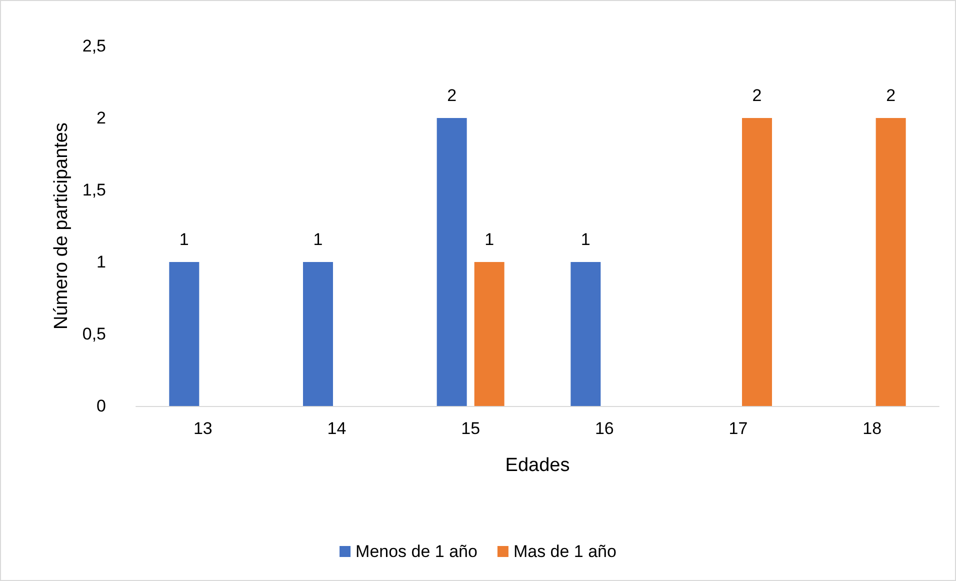 The image size is (956, 581). What do you see at coordinates (101, 262) in the screenshot?
I see `y-tick-label: 1` at bounding box center [101, 262].